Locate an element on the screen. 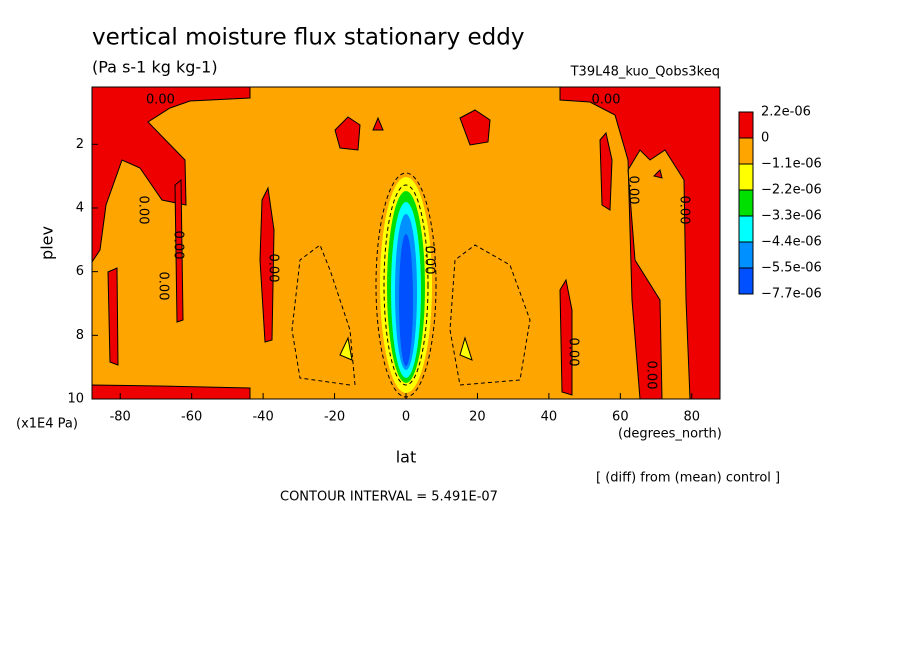  colorbar-label: −7.7e-06 is located at coordinates (791, 294).